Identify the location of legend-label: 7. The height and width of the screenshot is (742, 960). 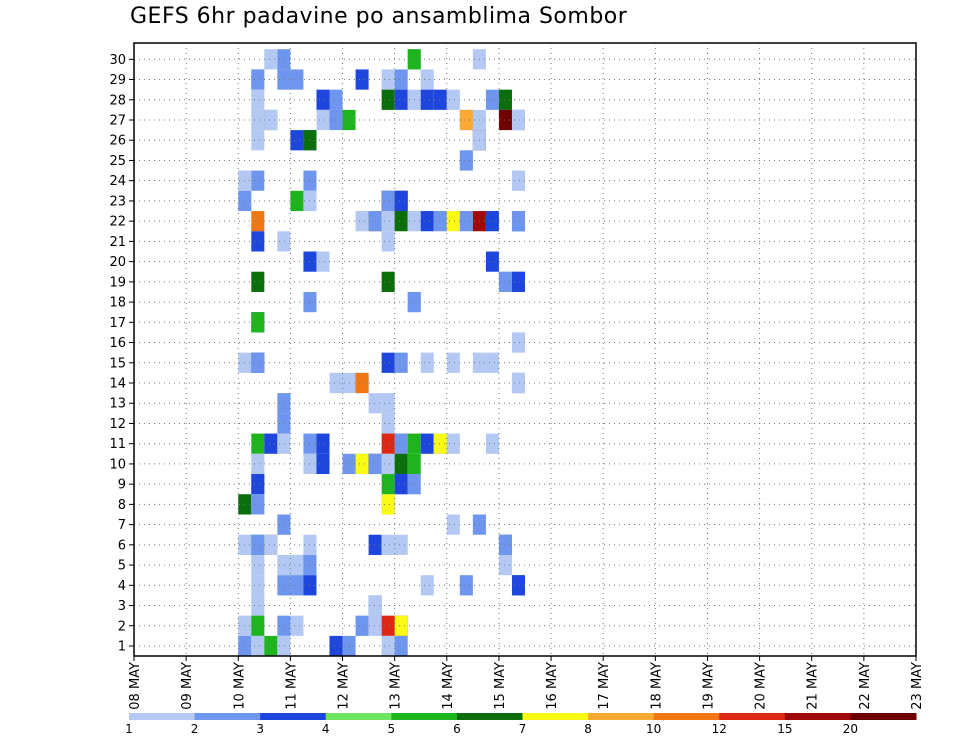
(523, 729).